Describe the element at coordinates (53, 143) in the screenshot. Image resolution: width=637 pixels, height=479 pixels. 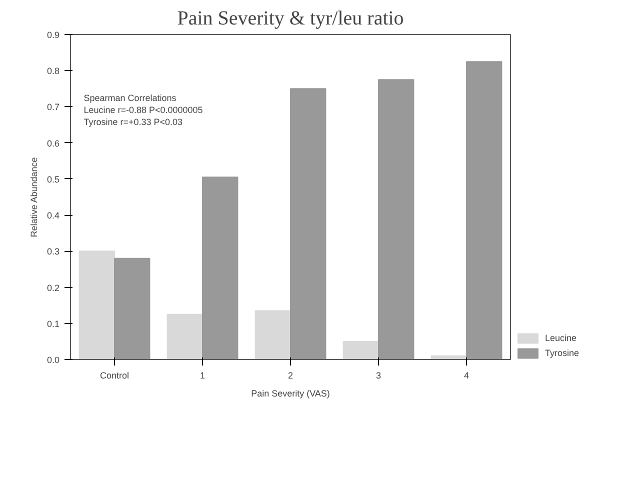
I see `y-tick-label: 0.6` at that location.